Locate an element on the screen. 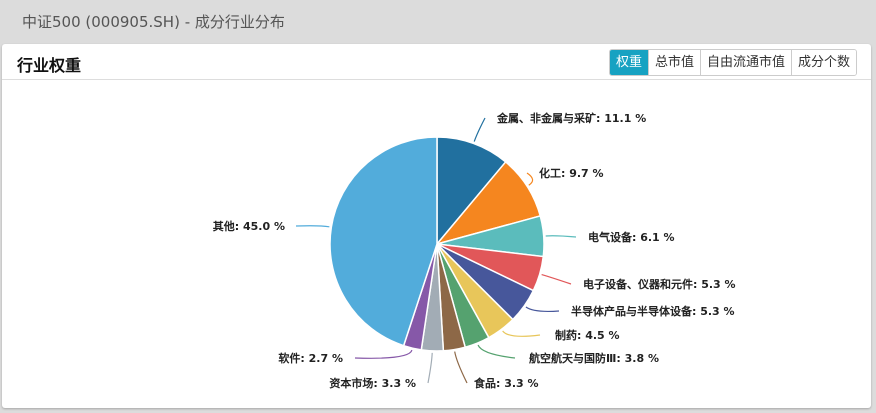 Image resolution: width=876 pixels, height=413 pixels. tab-constituent-count: 成分个数 is located at coordinates (823, 62).